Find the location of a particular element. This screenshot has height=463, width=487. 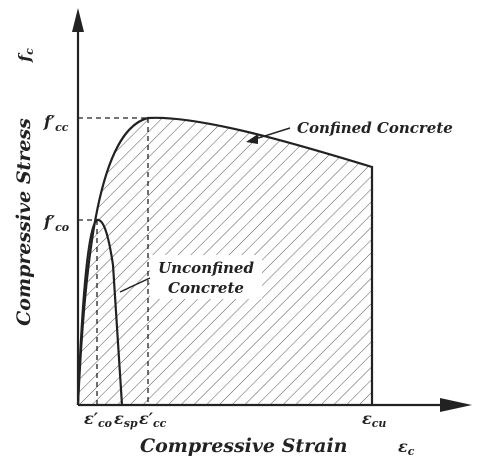

y-symbol: fc is located at coordinates (25, 55).